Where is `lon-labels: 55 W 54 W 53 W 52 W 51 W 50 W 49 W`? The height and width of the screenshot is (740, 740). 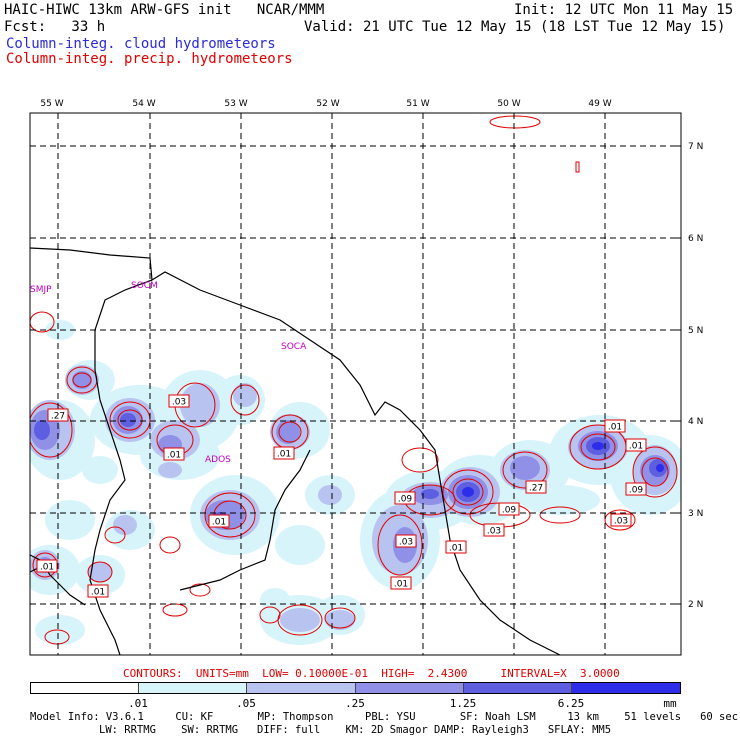 lon-labels: 55 W 54 W 53 W 52 W 51 W 50 W 49 W is located at coordinates (325, 104).